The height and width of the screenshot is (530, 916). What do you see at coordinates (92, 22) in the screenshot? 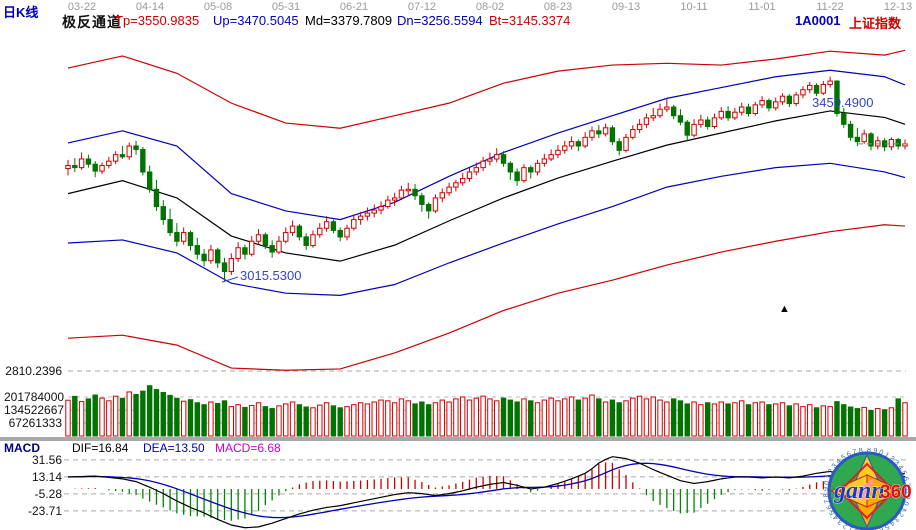
I see `channel-indicator-name: 极反通道` at bounding box center [92, 22].